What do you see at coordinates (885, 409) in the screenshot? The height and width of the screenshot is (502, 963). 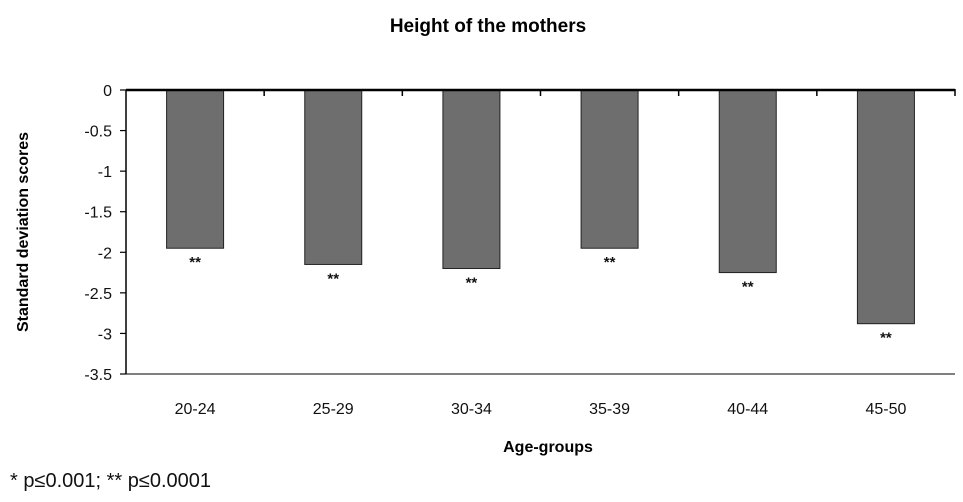 I see `x-tick-label: 45-50` at bounding box center [885, 409].